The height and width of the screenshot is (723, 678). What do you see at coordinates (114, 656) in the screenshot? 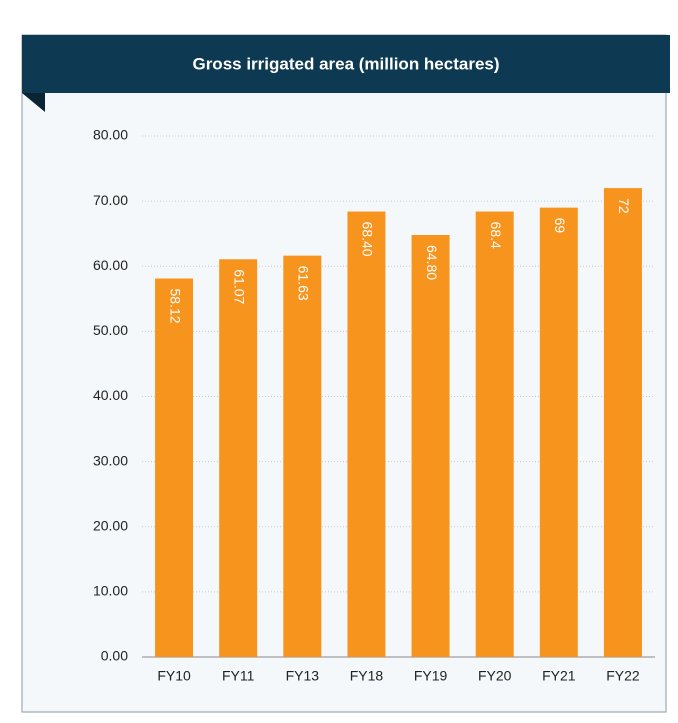
I see `y-tick-label: 0.00` at bounding box center [114, 656].